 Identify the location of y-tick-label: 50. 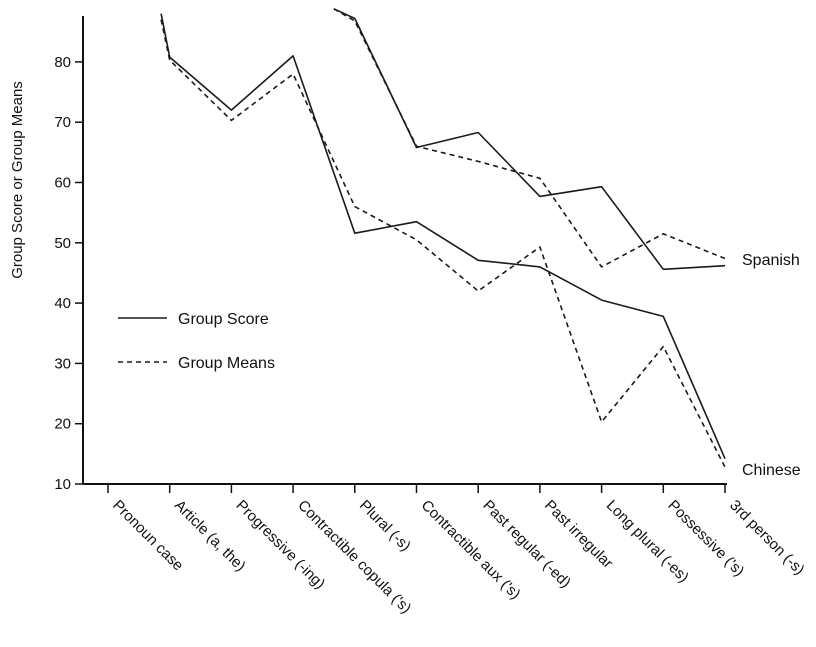
(62, 243).